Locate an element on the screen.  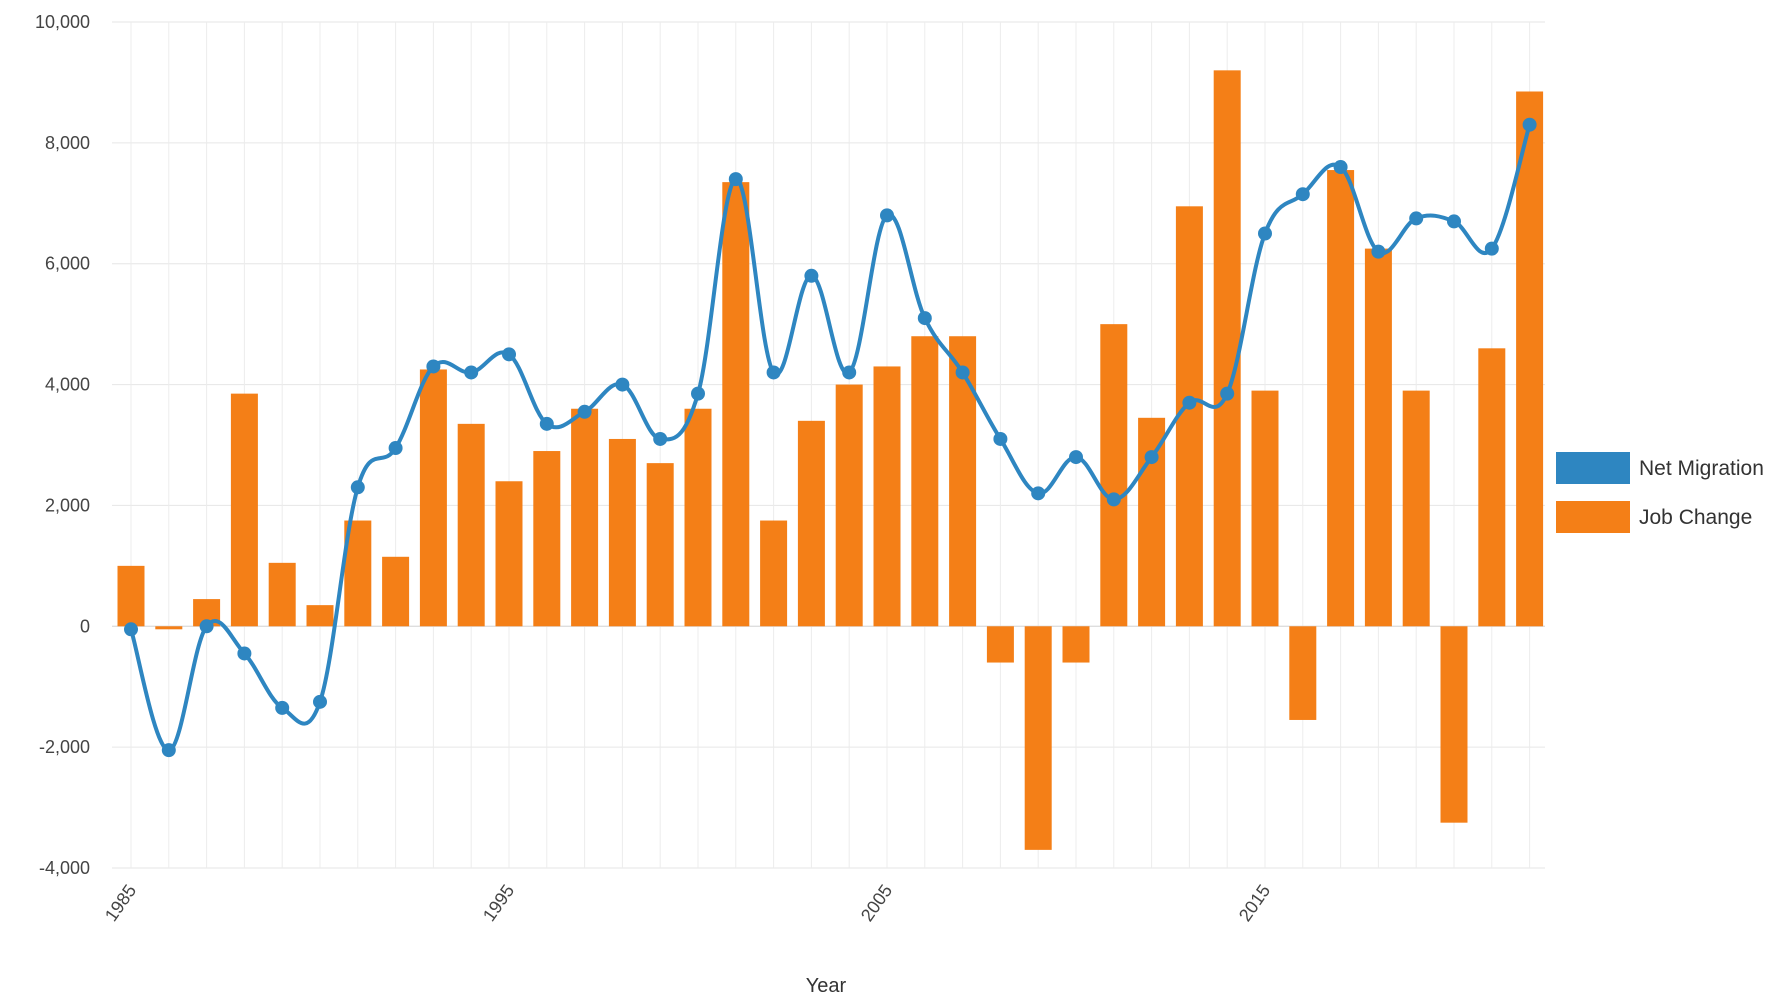
x-tick-label: 1985 is located at coordinates (120, 903).